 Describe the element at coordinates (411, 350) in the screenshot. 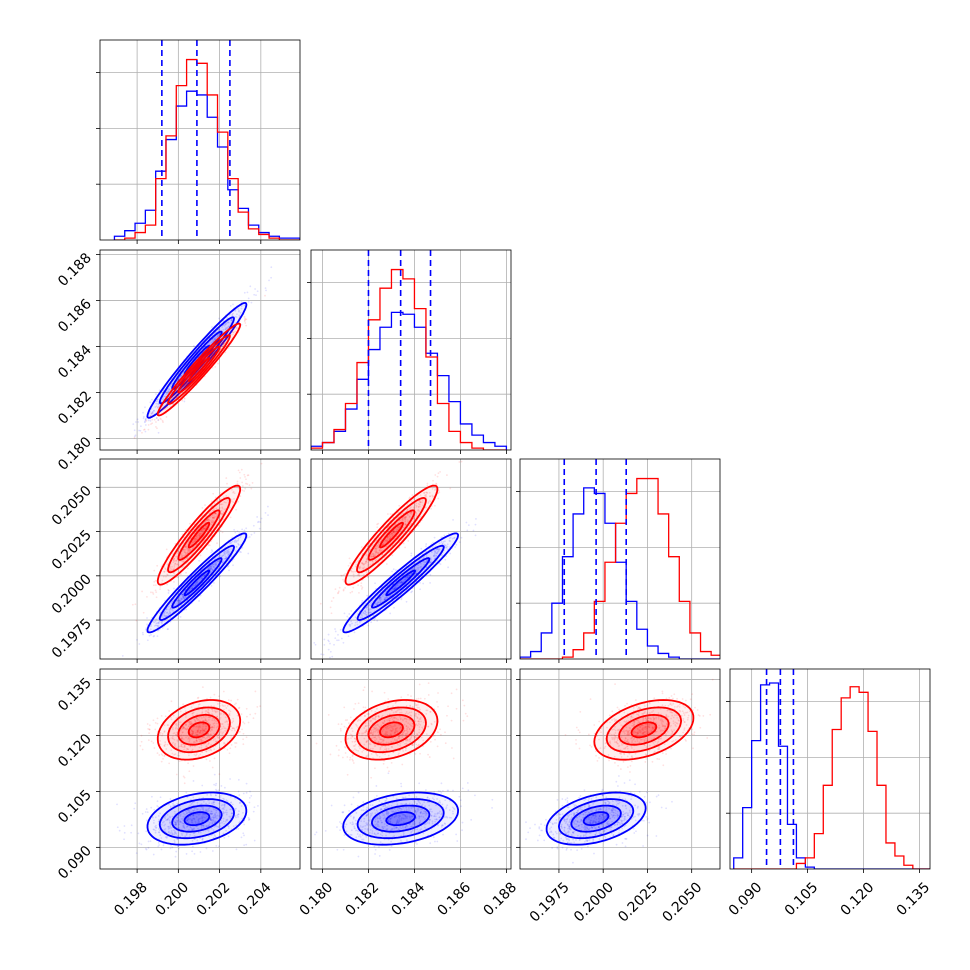

I see `axes-frame` at that location.